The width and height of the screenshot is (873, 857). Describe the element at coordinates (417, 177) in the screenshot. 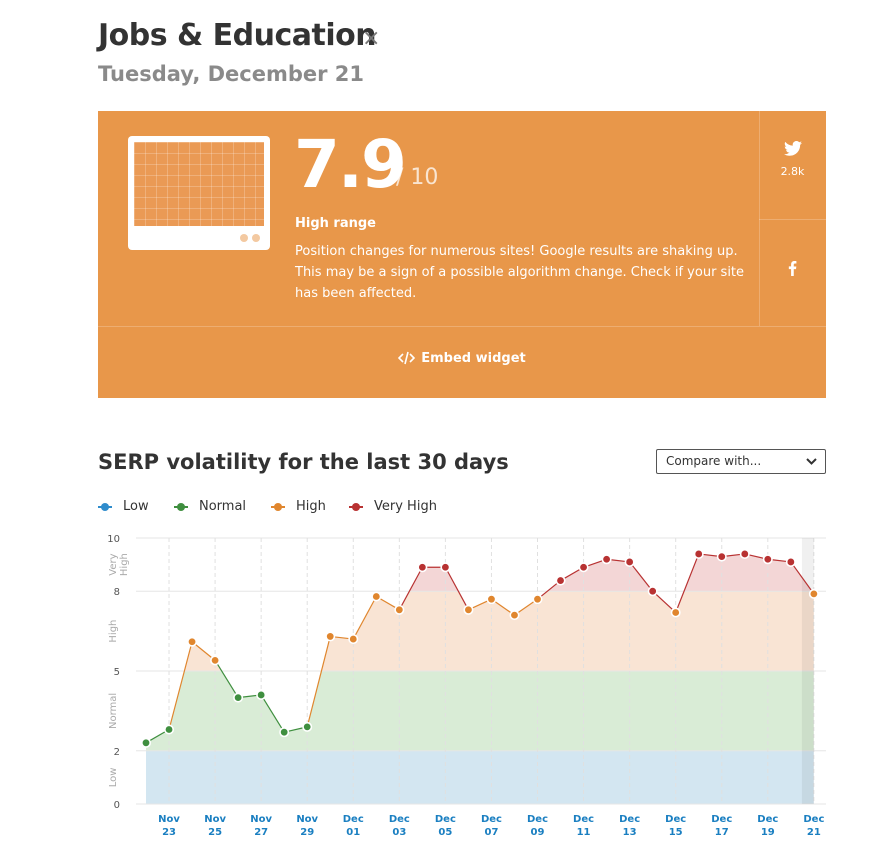

I see `volatility-score-max: / 10` at that location.